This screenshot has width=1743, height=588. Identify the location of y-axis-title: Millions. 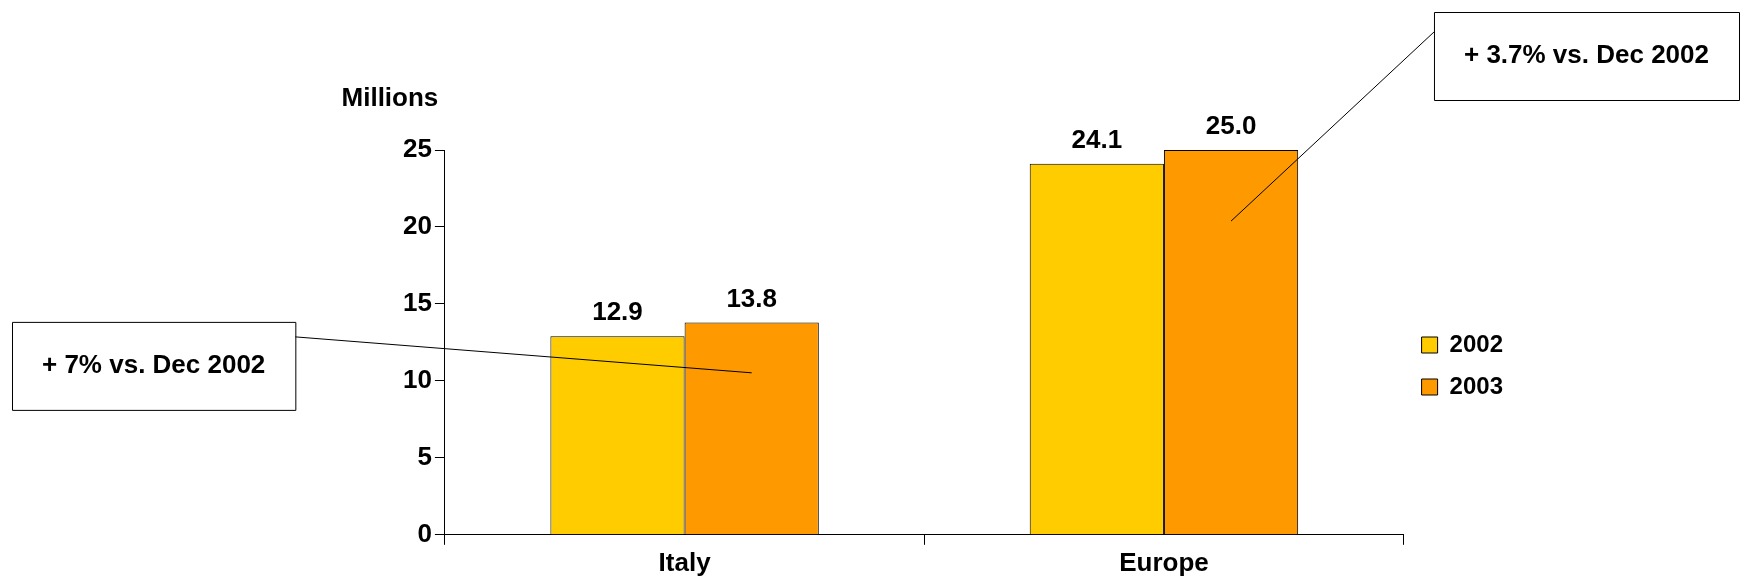
(390, 97).